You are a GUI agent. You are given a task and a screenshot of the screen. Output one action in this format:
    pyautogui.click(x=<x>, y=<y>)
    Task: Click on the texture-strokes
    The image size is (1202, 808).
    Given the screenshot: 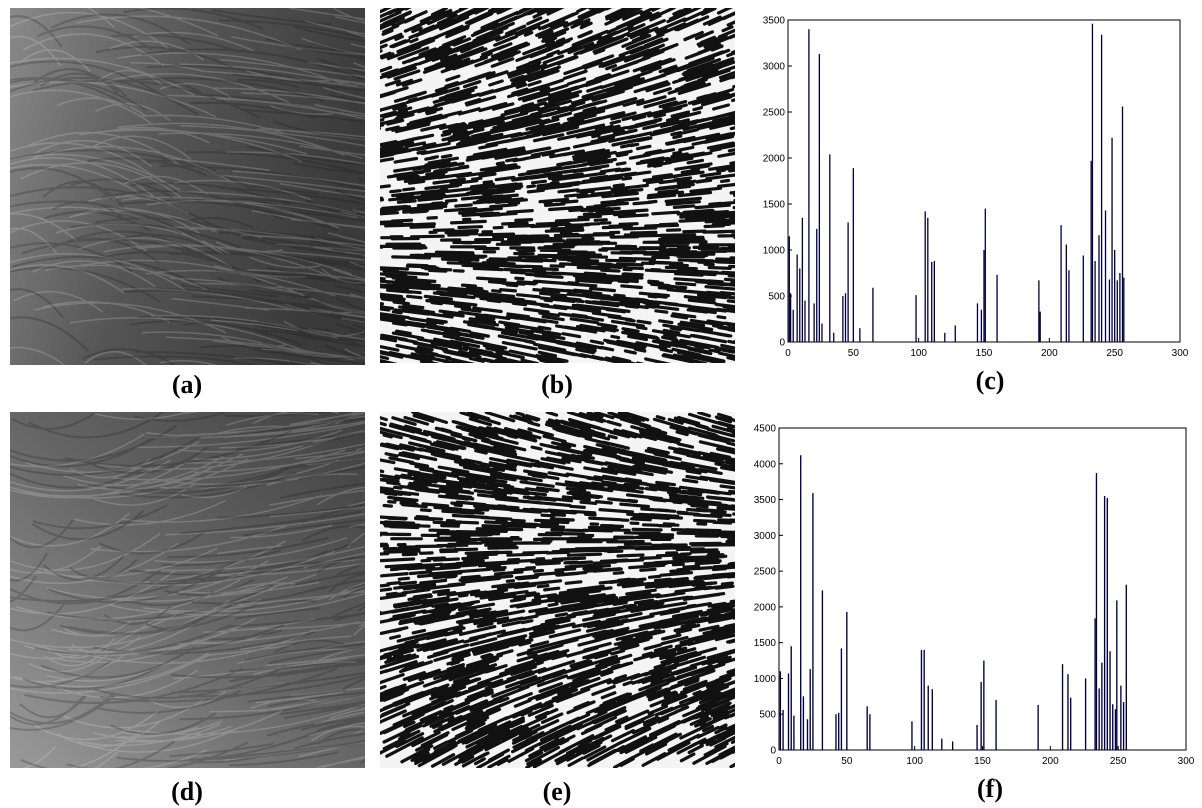 What is the action you would take?
    pyautogui.click(x=557, y=590)
    